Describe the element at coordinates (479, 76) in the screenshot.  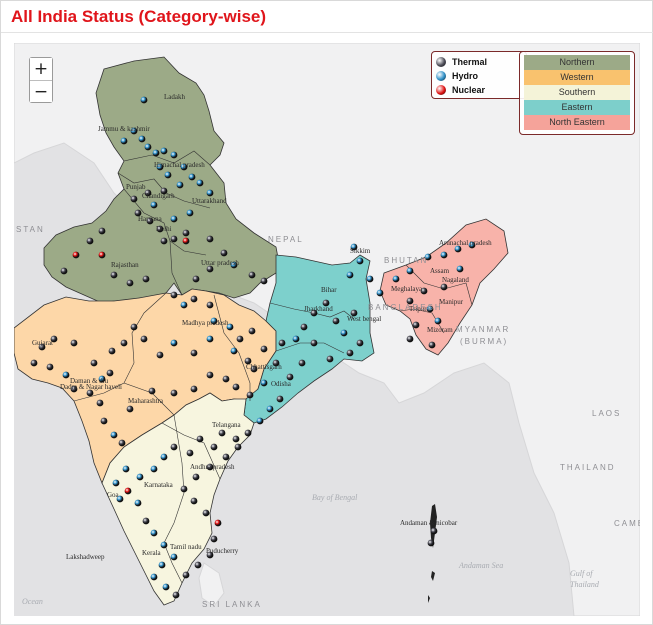
I see `legend-hydro: Hydro` at that location.